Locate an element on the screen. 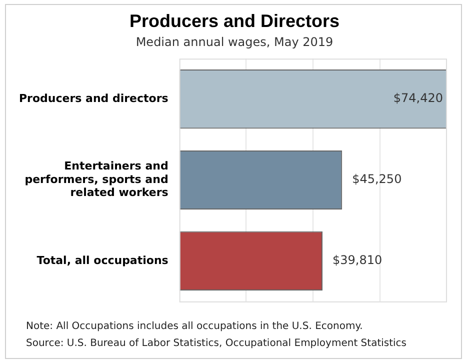  text: Note: All Occupations includes all occupations in the U.S. Economy. is located at coordinates (194, 326).